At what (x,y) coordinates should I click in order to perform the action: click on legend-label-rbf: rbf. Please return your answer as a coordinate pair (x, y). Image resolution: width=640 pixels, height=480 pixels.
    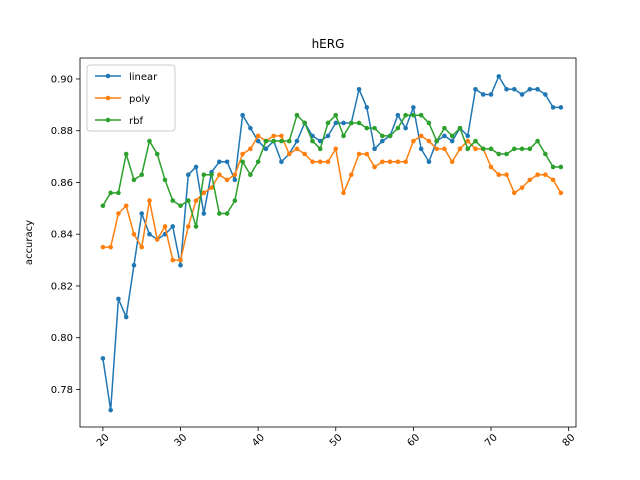
    Looking at the image, I should click on (136, 121).